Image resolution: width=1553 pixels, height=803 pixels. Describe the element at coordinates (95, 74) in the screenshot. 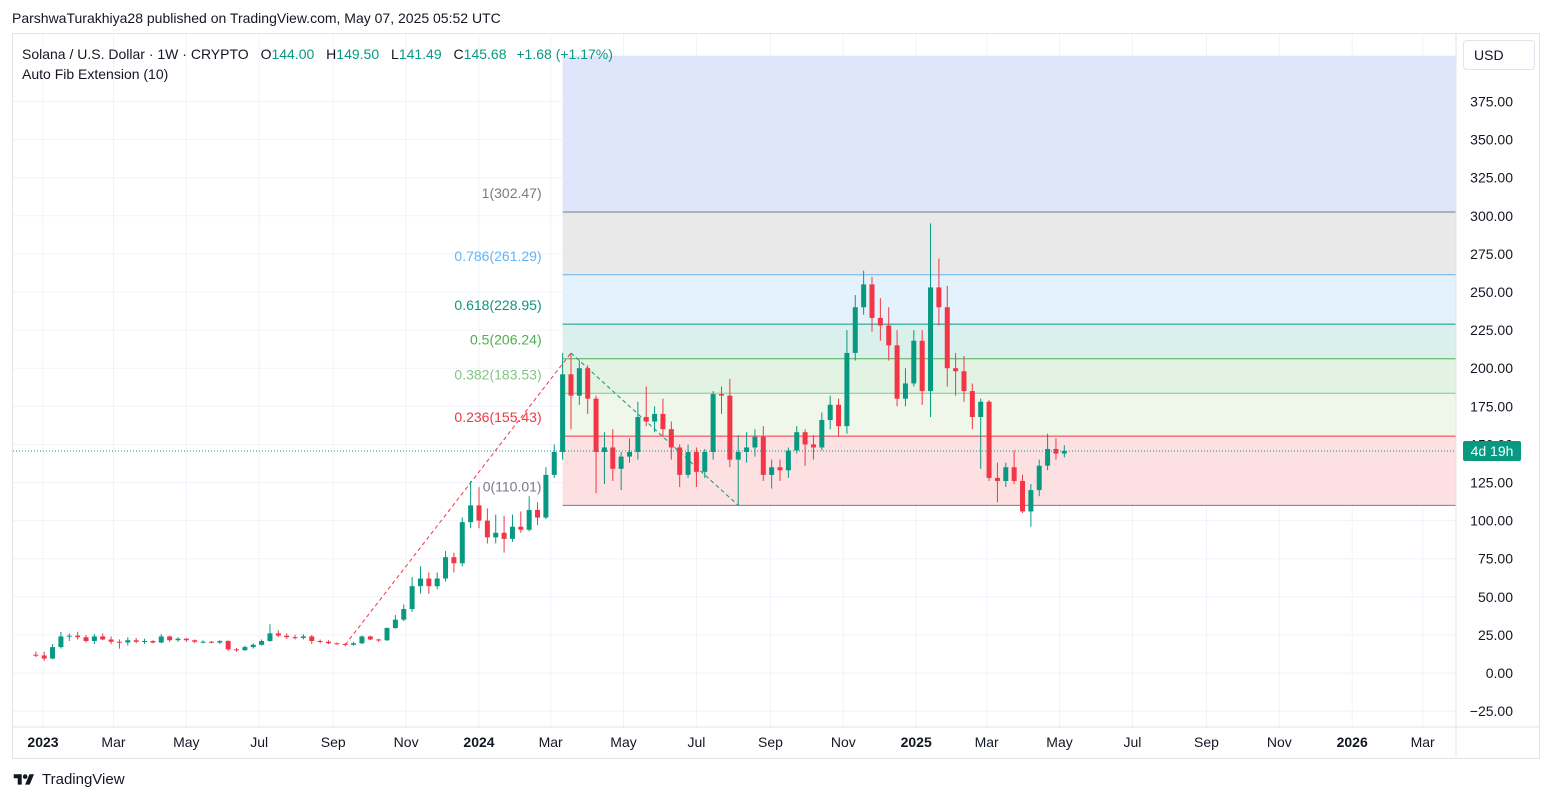

I see `indicator-label: Auto Fib Extension (10)` at that location.